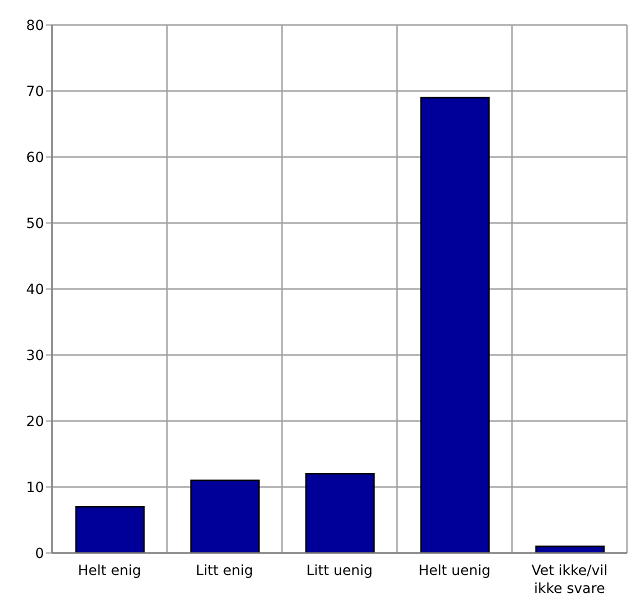 The image size is (628, 612). Describe the element at coordinates (454, 571) in the screenshot. I see `x-tick-label: Helt uenig` at that location.